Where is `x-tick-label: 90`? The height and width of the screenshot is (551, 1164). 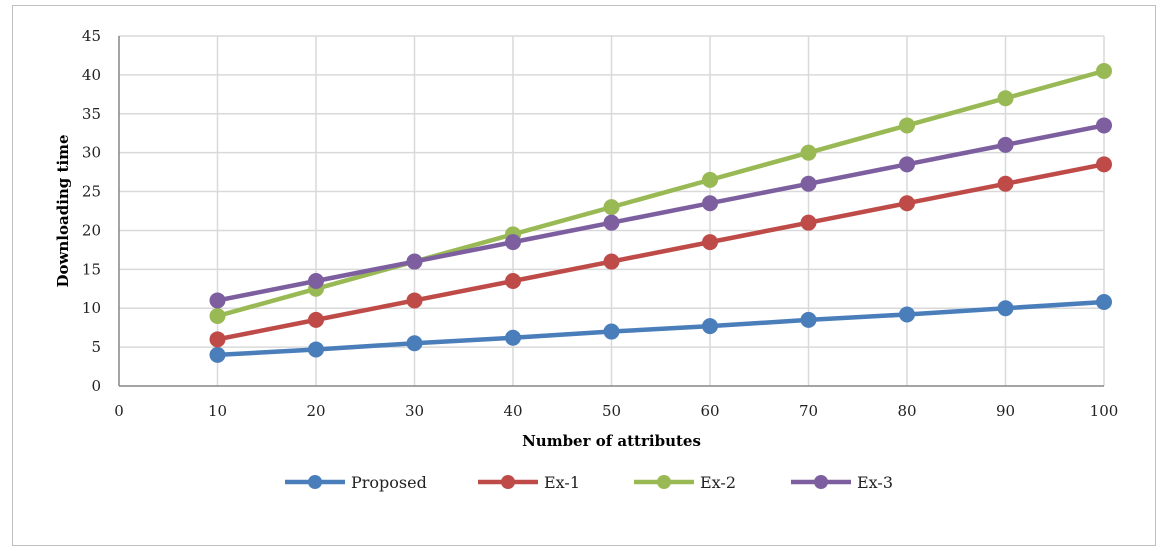
x-tick-label: 90 is located at coordinates (1005, 411).